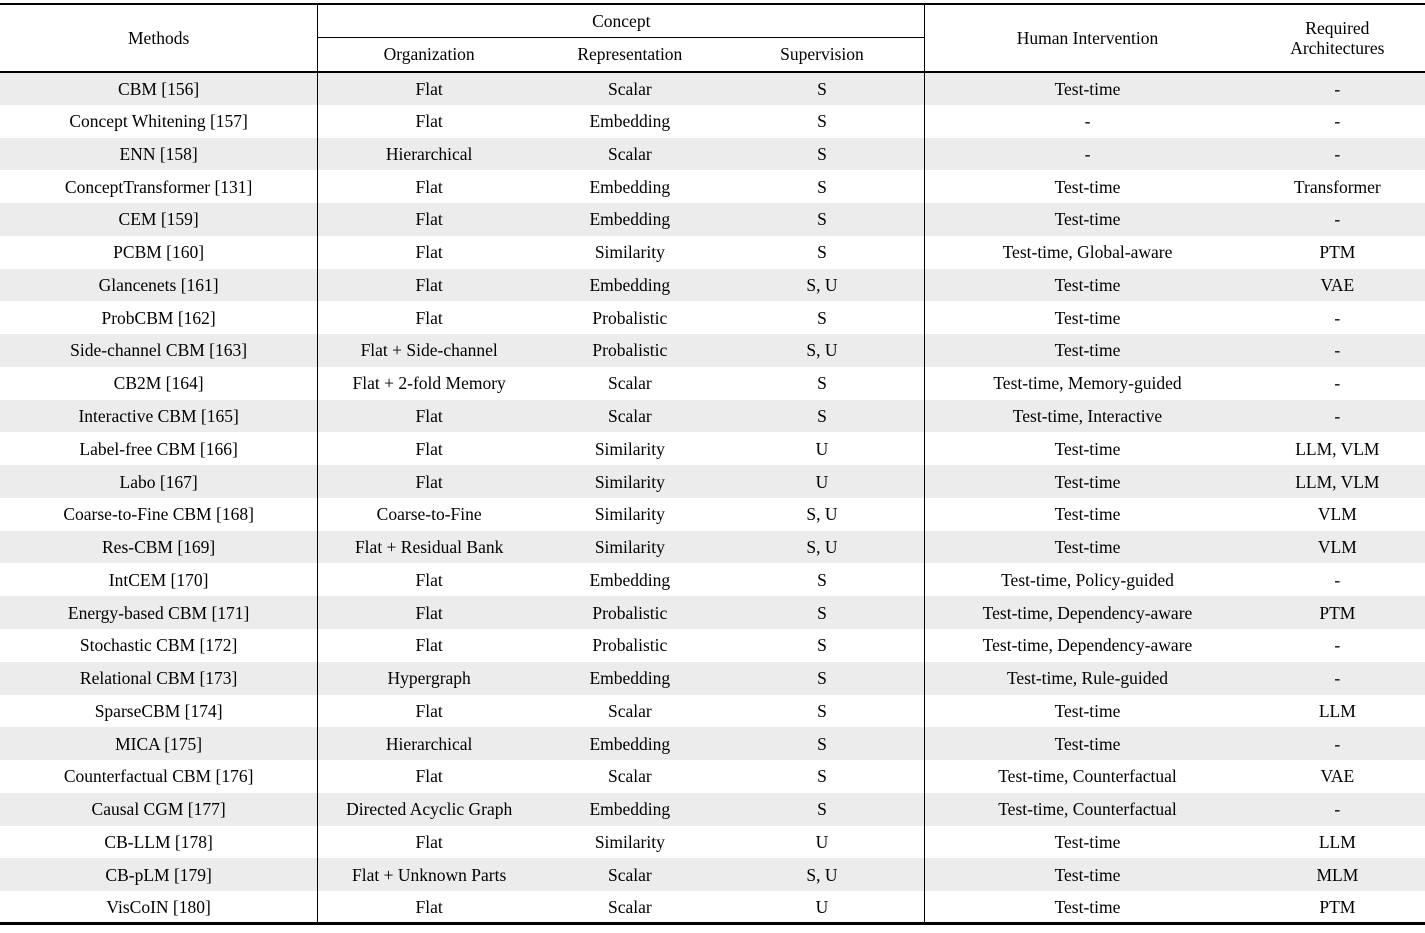 The width and height of the screenshot is (1425, 933). Describe the element at coordinates (159, 645) in the screenshot. I see `method-cell: Stochastic CBM [172]` at that location.